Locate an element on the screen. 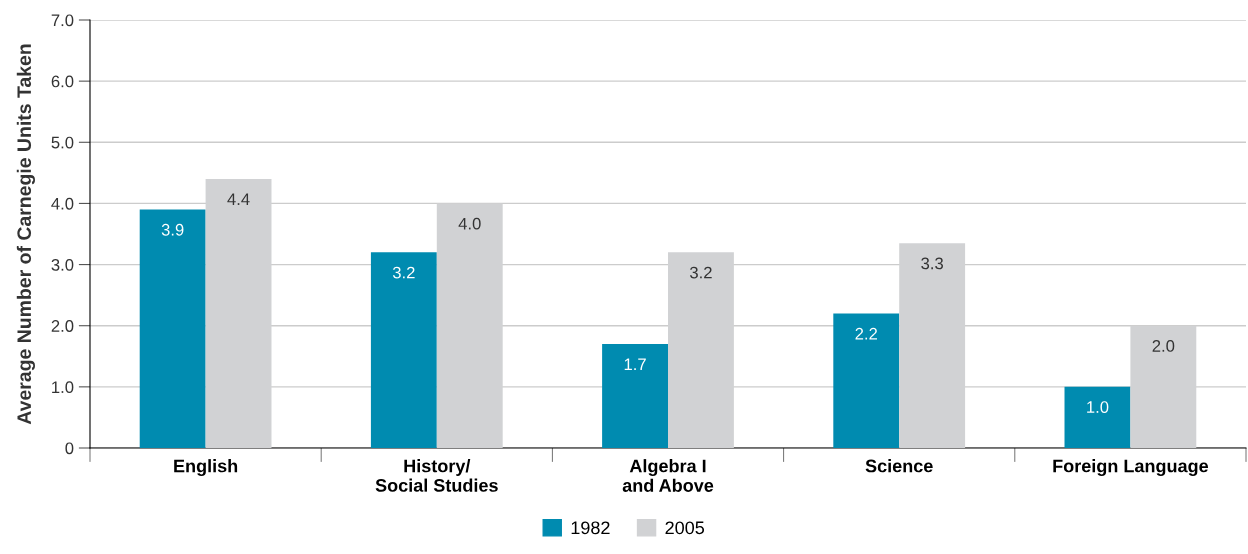 The width and height of the screenshot is (1248, 554). legend-label: 2005 is located at coordinates (685, 528).